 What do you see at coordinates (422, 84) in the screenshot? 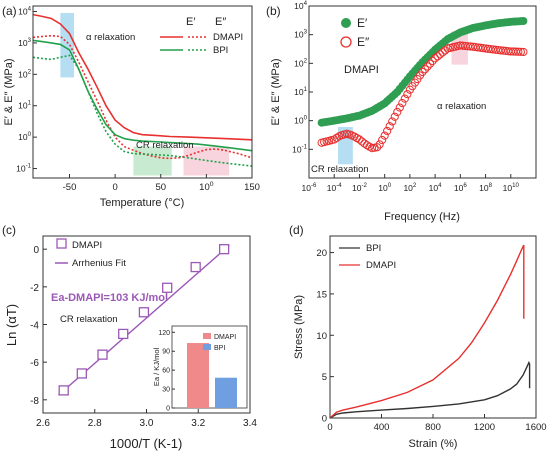
I see `panel-b-series` at bounding box center [422, 84].